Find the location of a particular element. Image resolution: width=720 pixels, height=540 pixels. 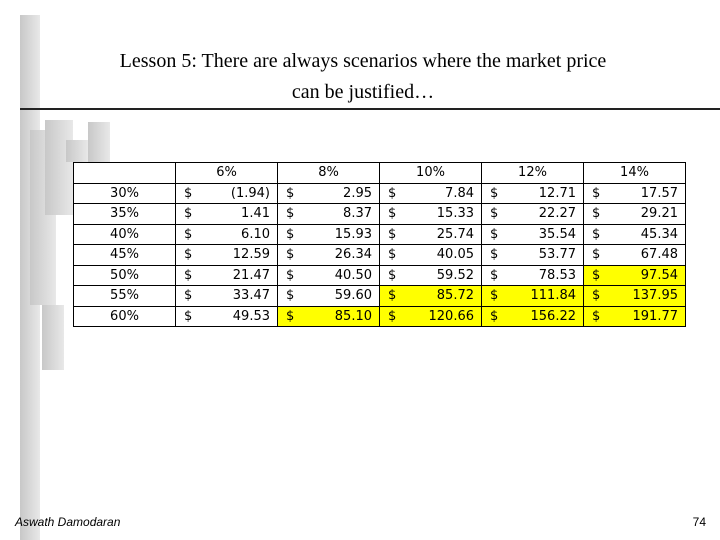

cell-content: $15.93 is located at coordinates (328, 234).